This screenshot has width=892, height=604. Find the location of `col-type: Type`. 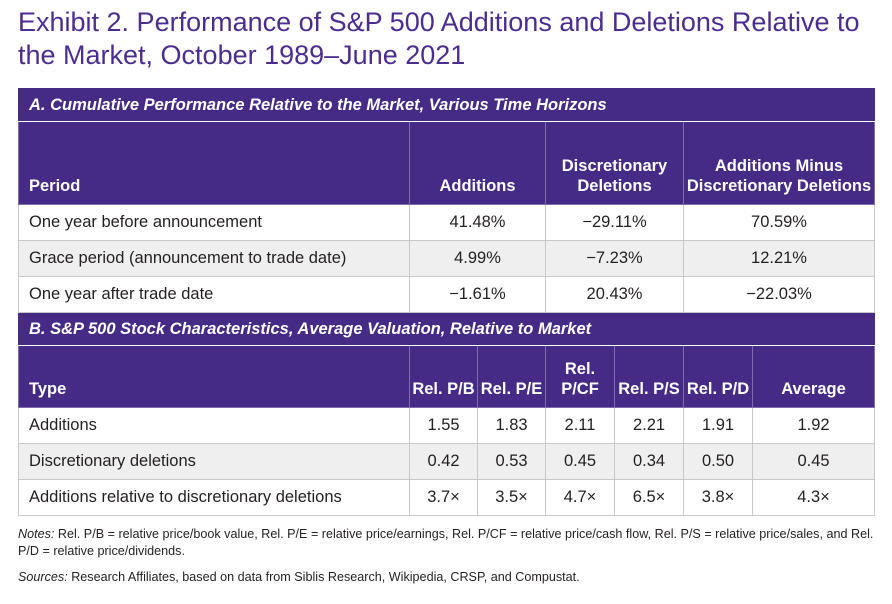

col-type: Type is located at coordinates (214, 376).